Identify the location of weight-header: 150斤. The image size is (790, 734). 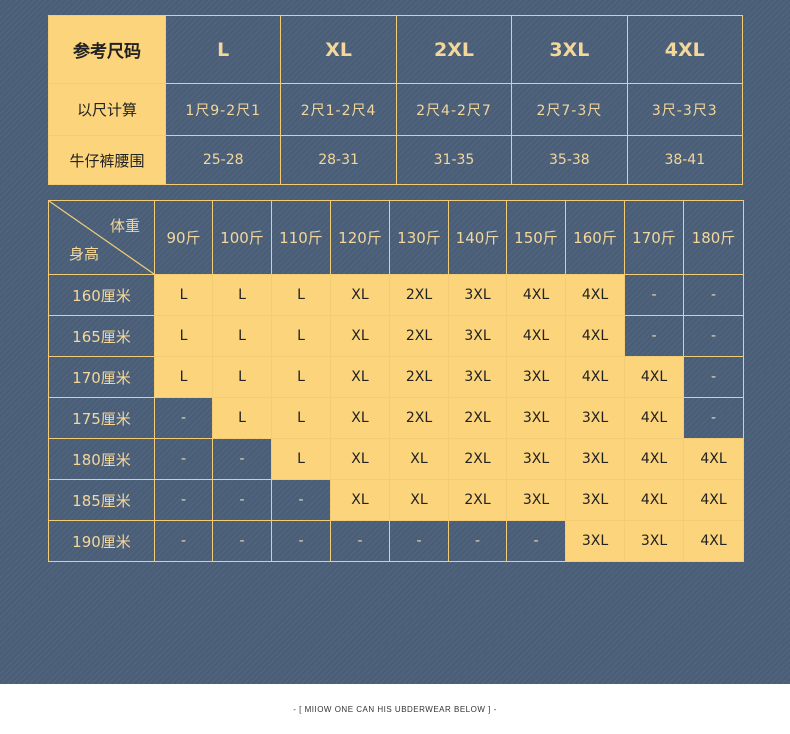
(536, 237).